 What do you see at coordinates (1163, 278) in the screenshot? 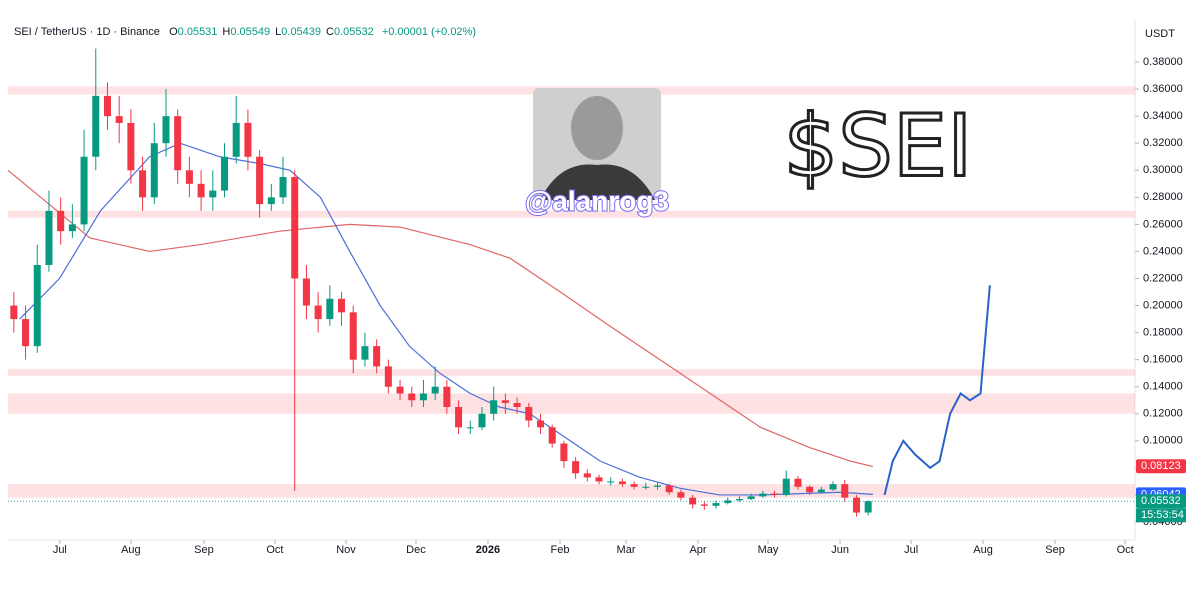
I see `y-tick-label: 0.22000` at bounding box center [1163, 278].